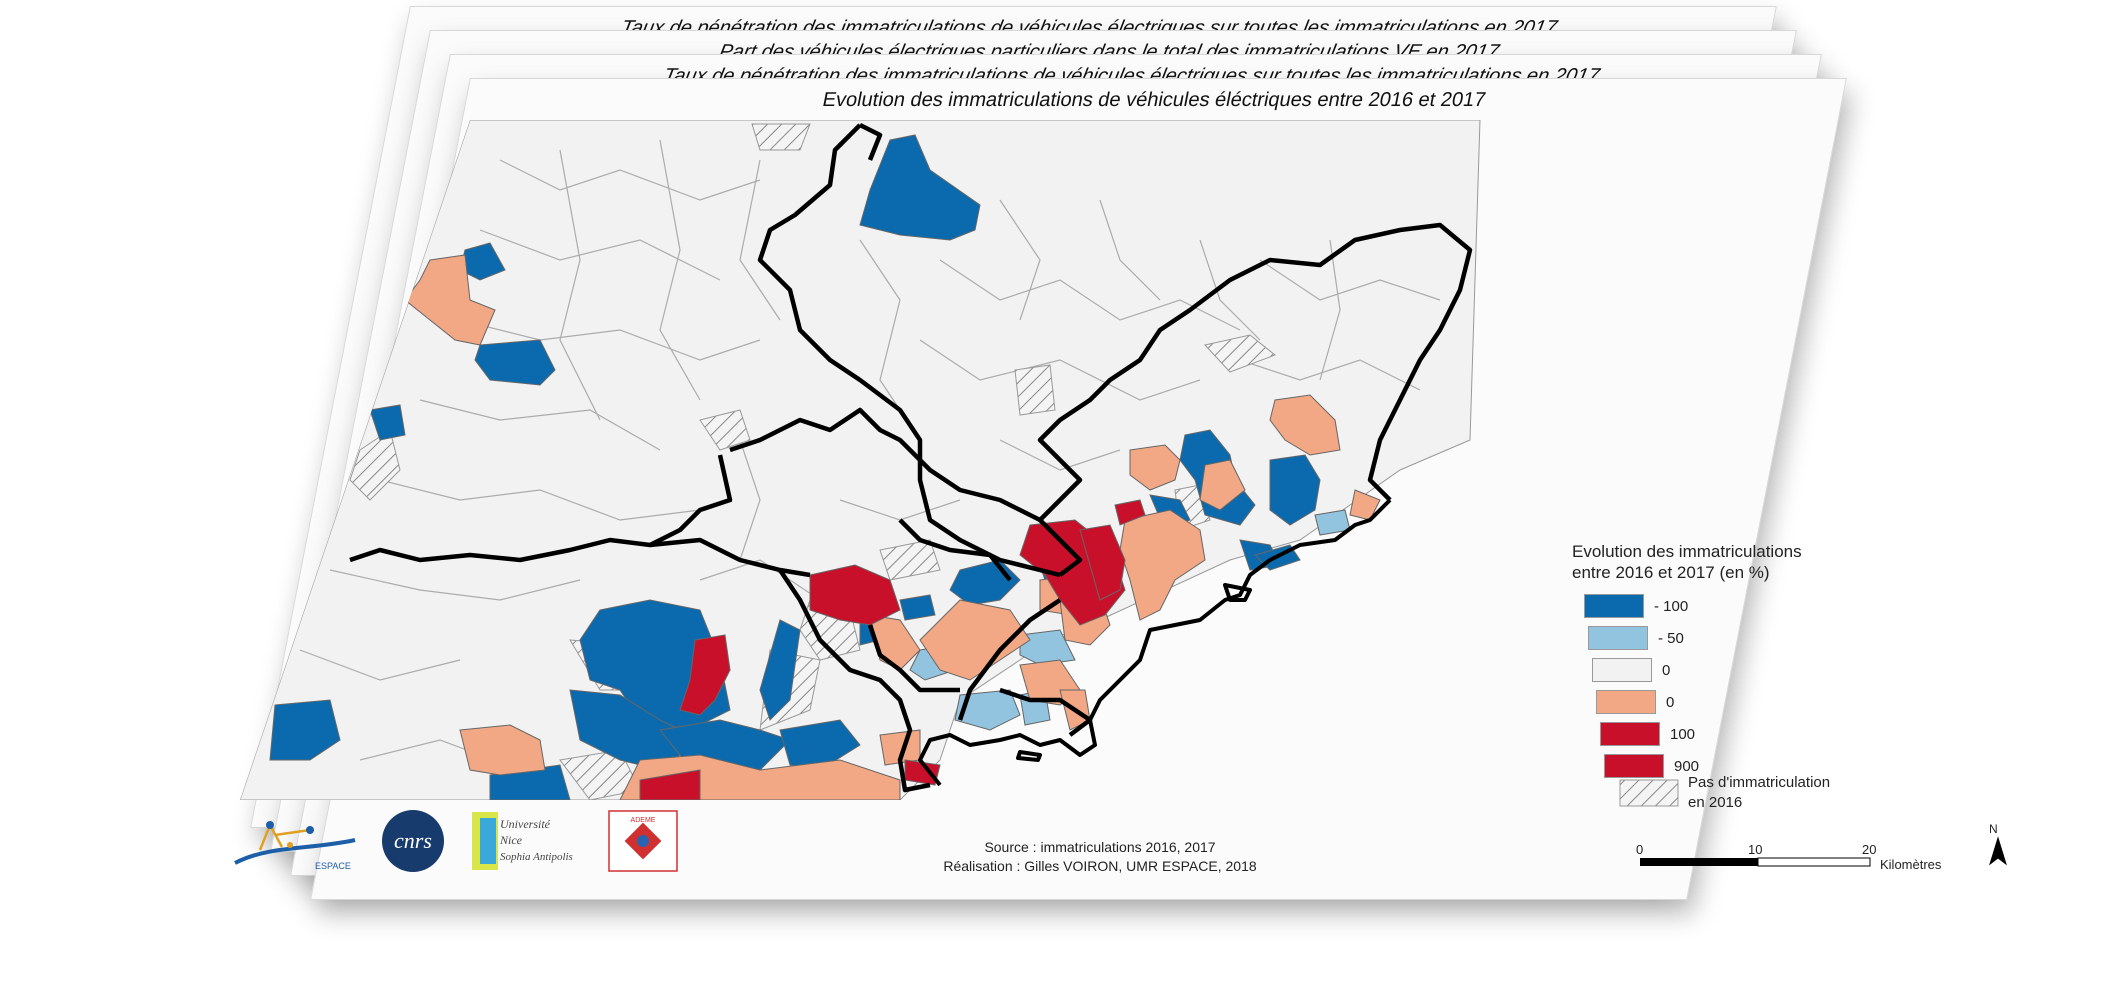  I want to click on scale-tick-20: 20, so click(1869, 849).